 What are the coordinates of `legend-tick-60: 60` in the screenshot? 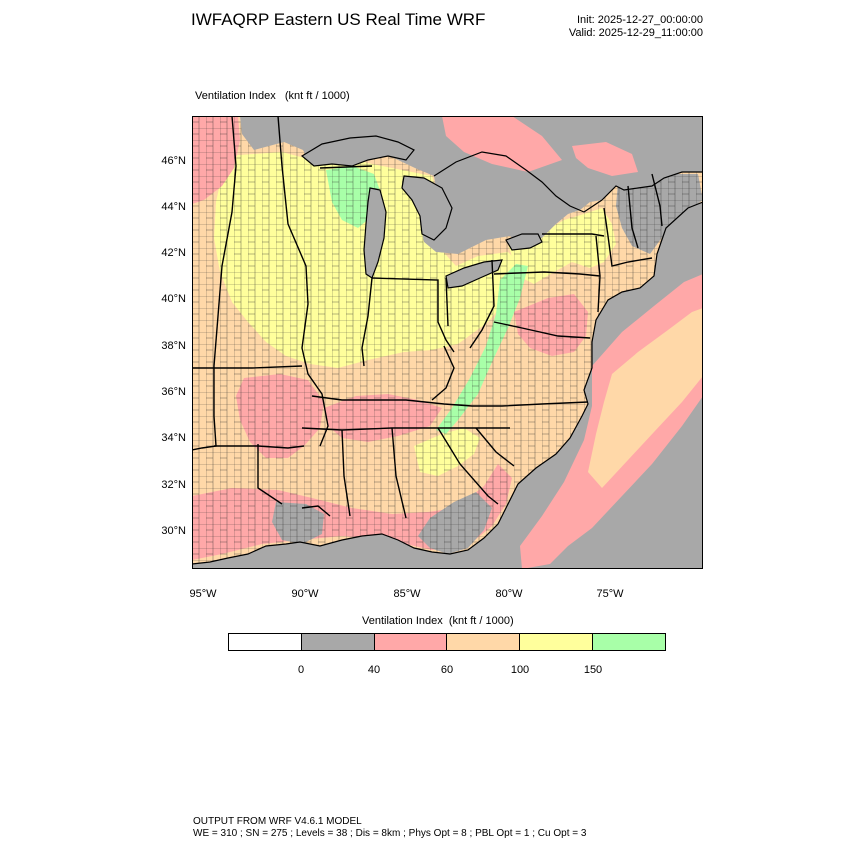 It's located at (447, 670).